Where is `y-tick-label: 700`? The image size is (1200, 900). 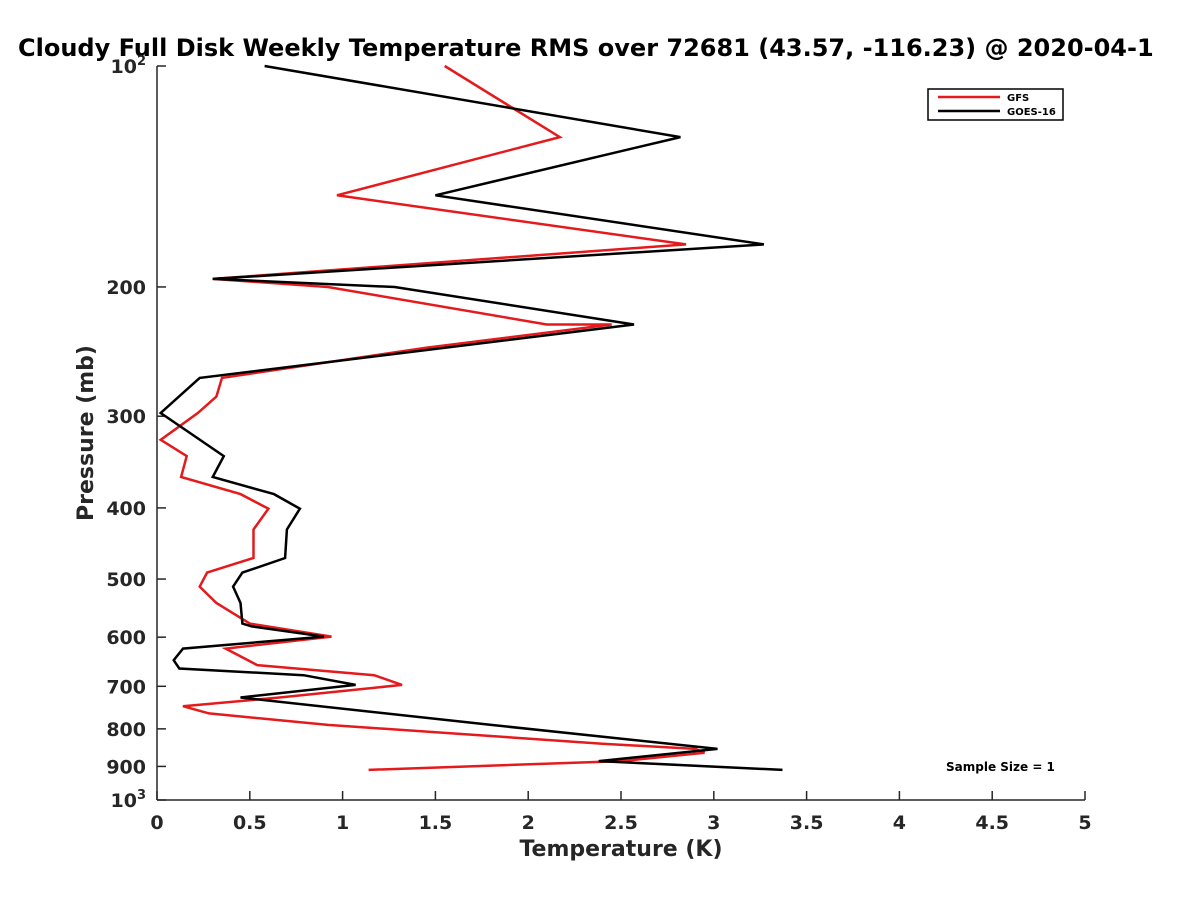 y-tick-label: 700 is located at coordinates (126, 687).